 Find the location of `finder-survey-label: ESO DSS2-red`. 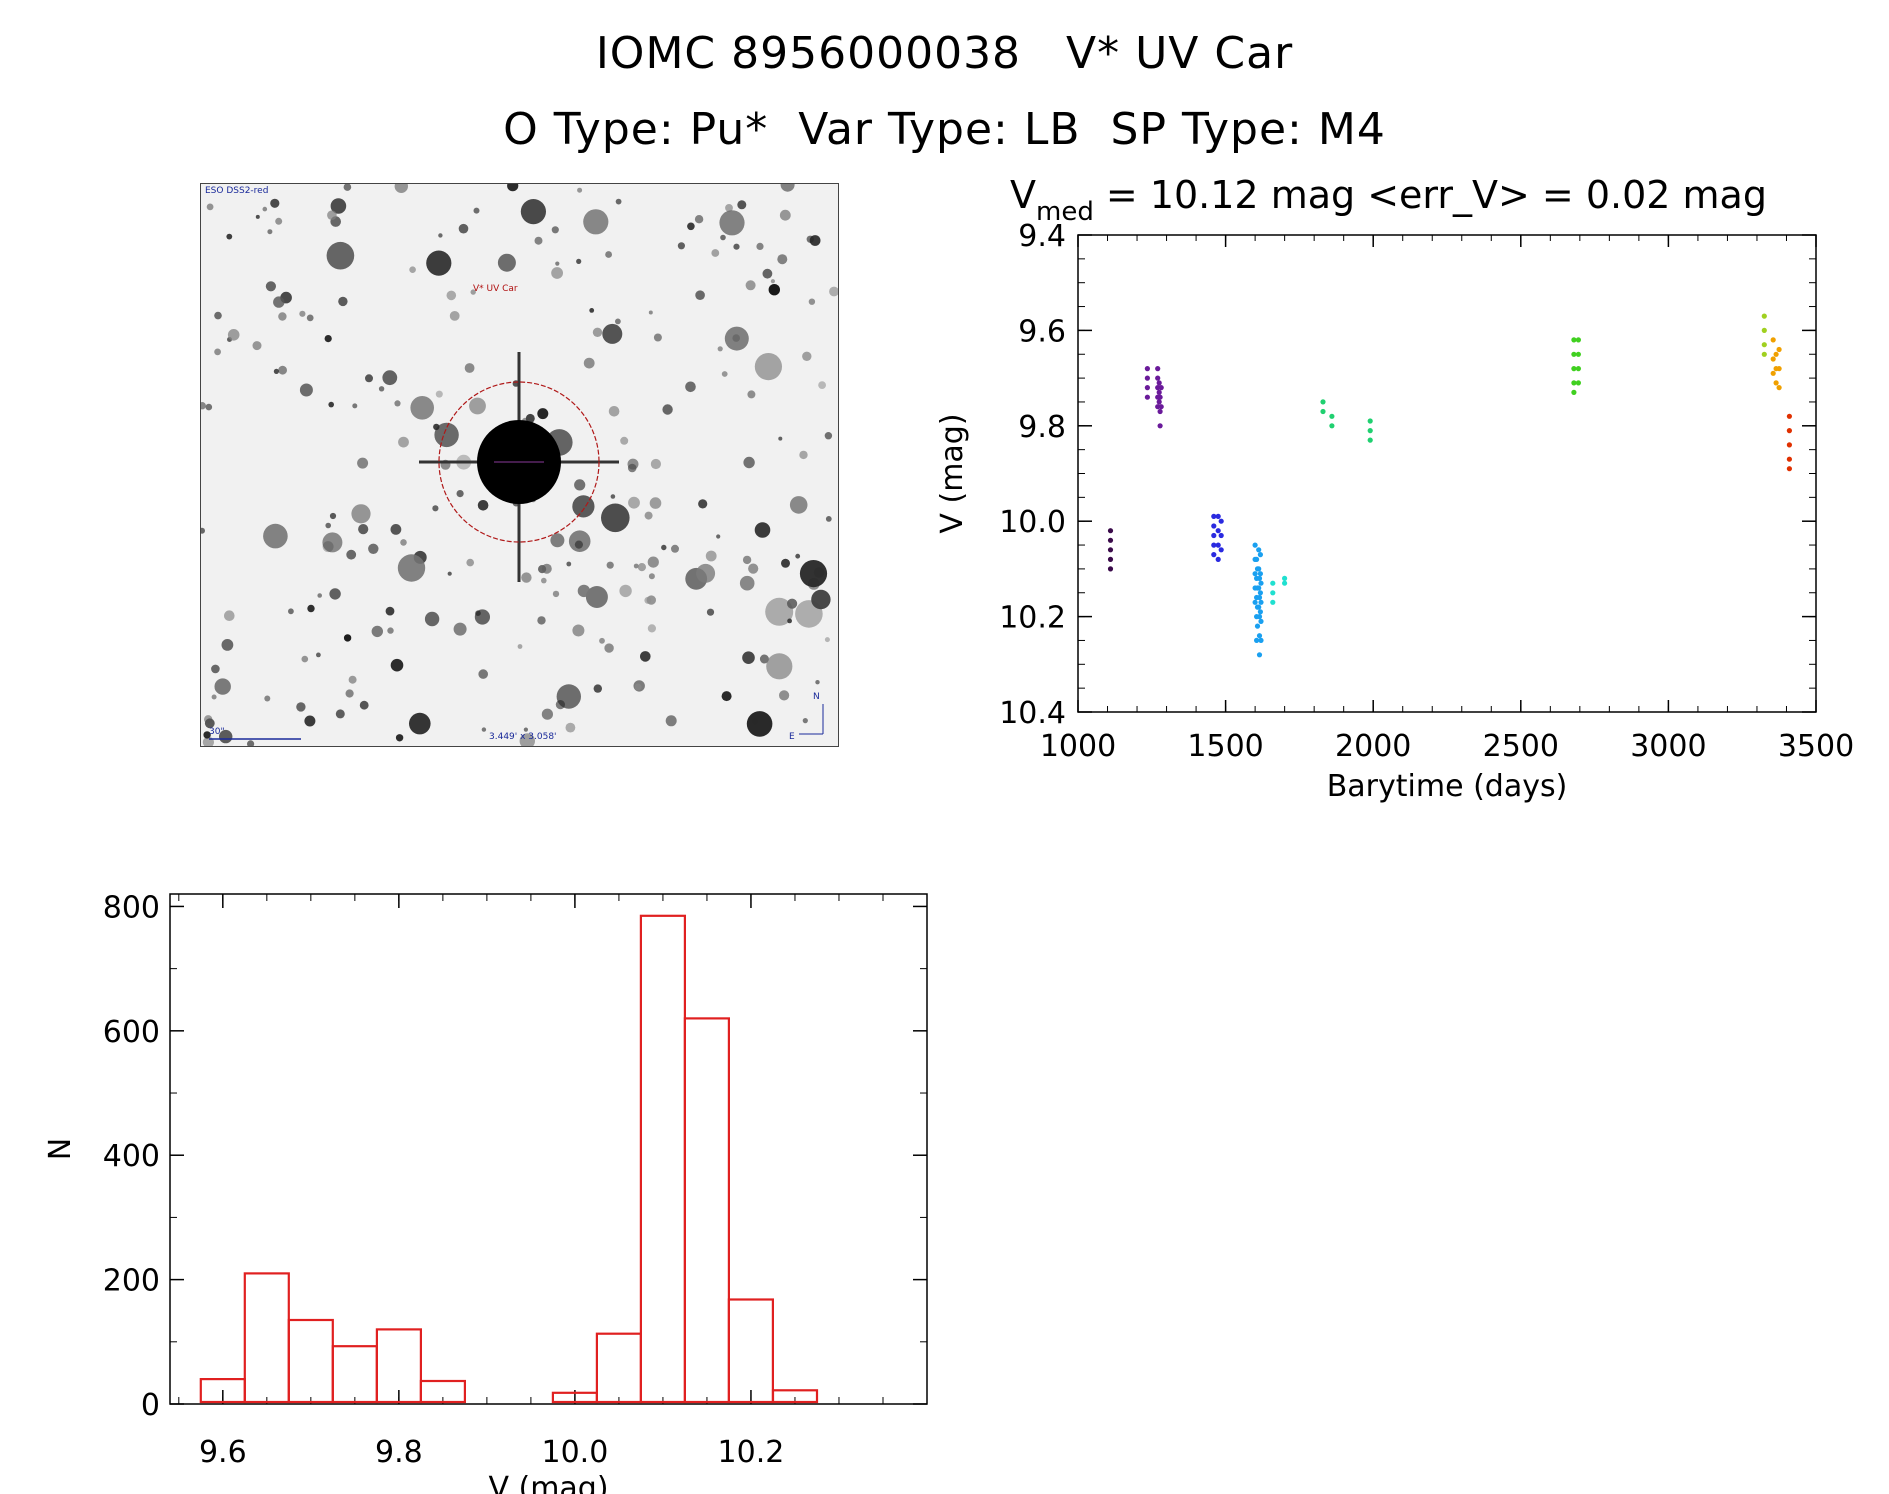

finder-survey-label: ESO DSS2-red is located at coordinates (237, 191).